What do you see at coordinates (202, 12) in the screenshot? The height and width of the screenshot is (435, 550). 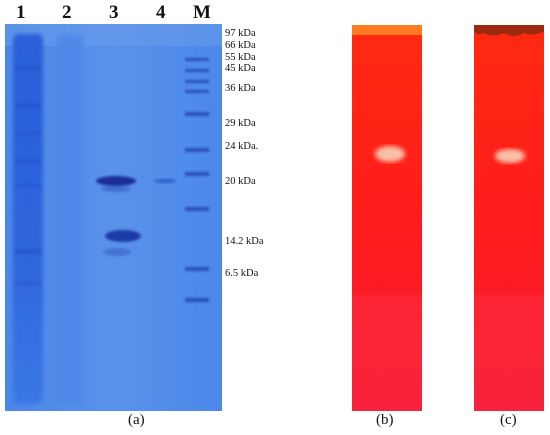 I see `lane-label-m: M` at bounding box center [202, 12].